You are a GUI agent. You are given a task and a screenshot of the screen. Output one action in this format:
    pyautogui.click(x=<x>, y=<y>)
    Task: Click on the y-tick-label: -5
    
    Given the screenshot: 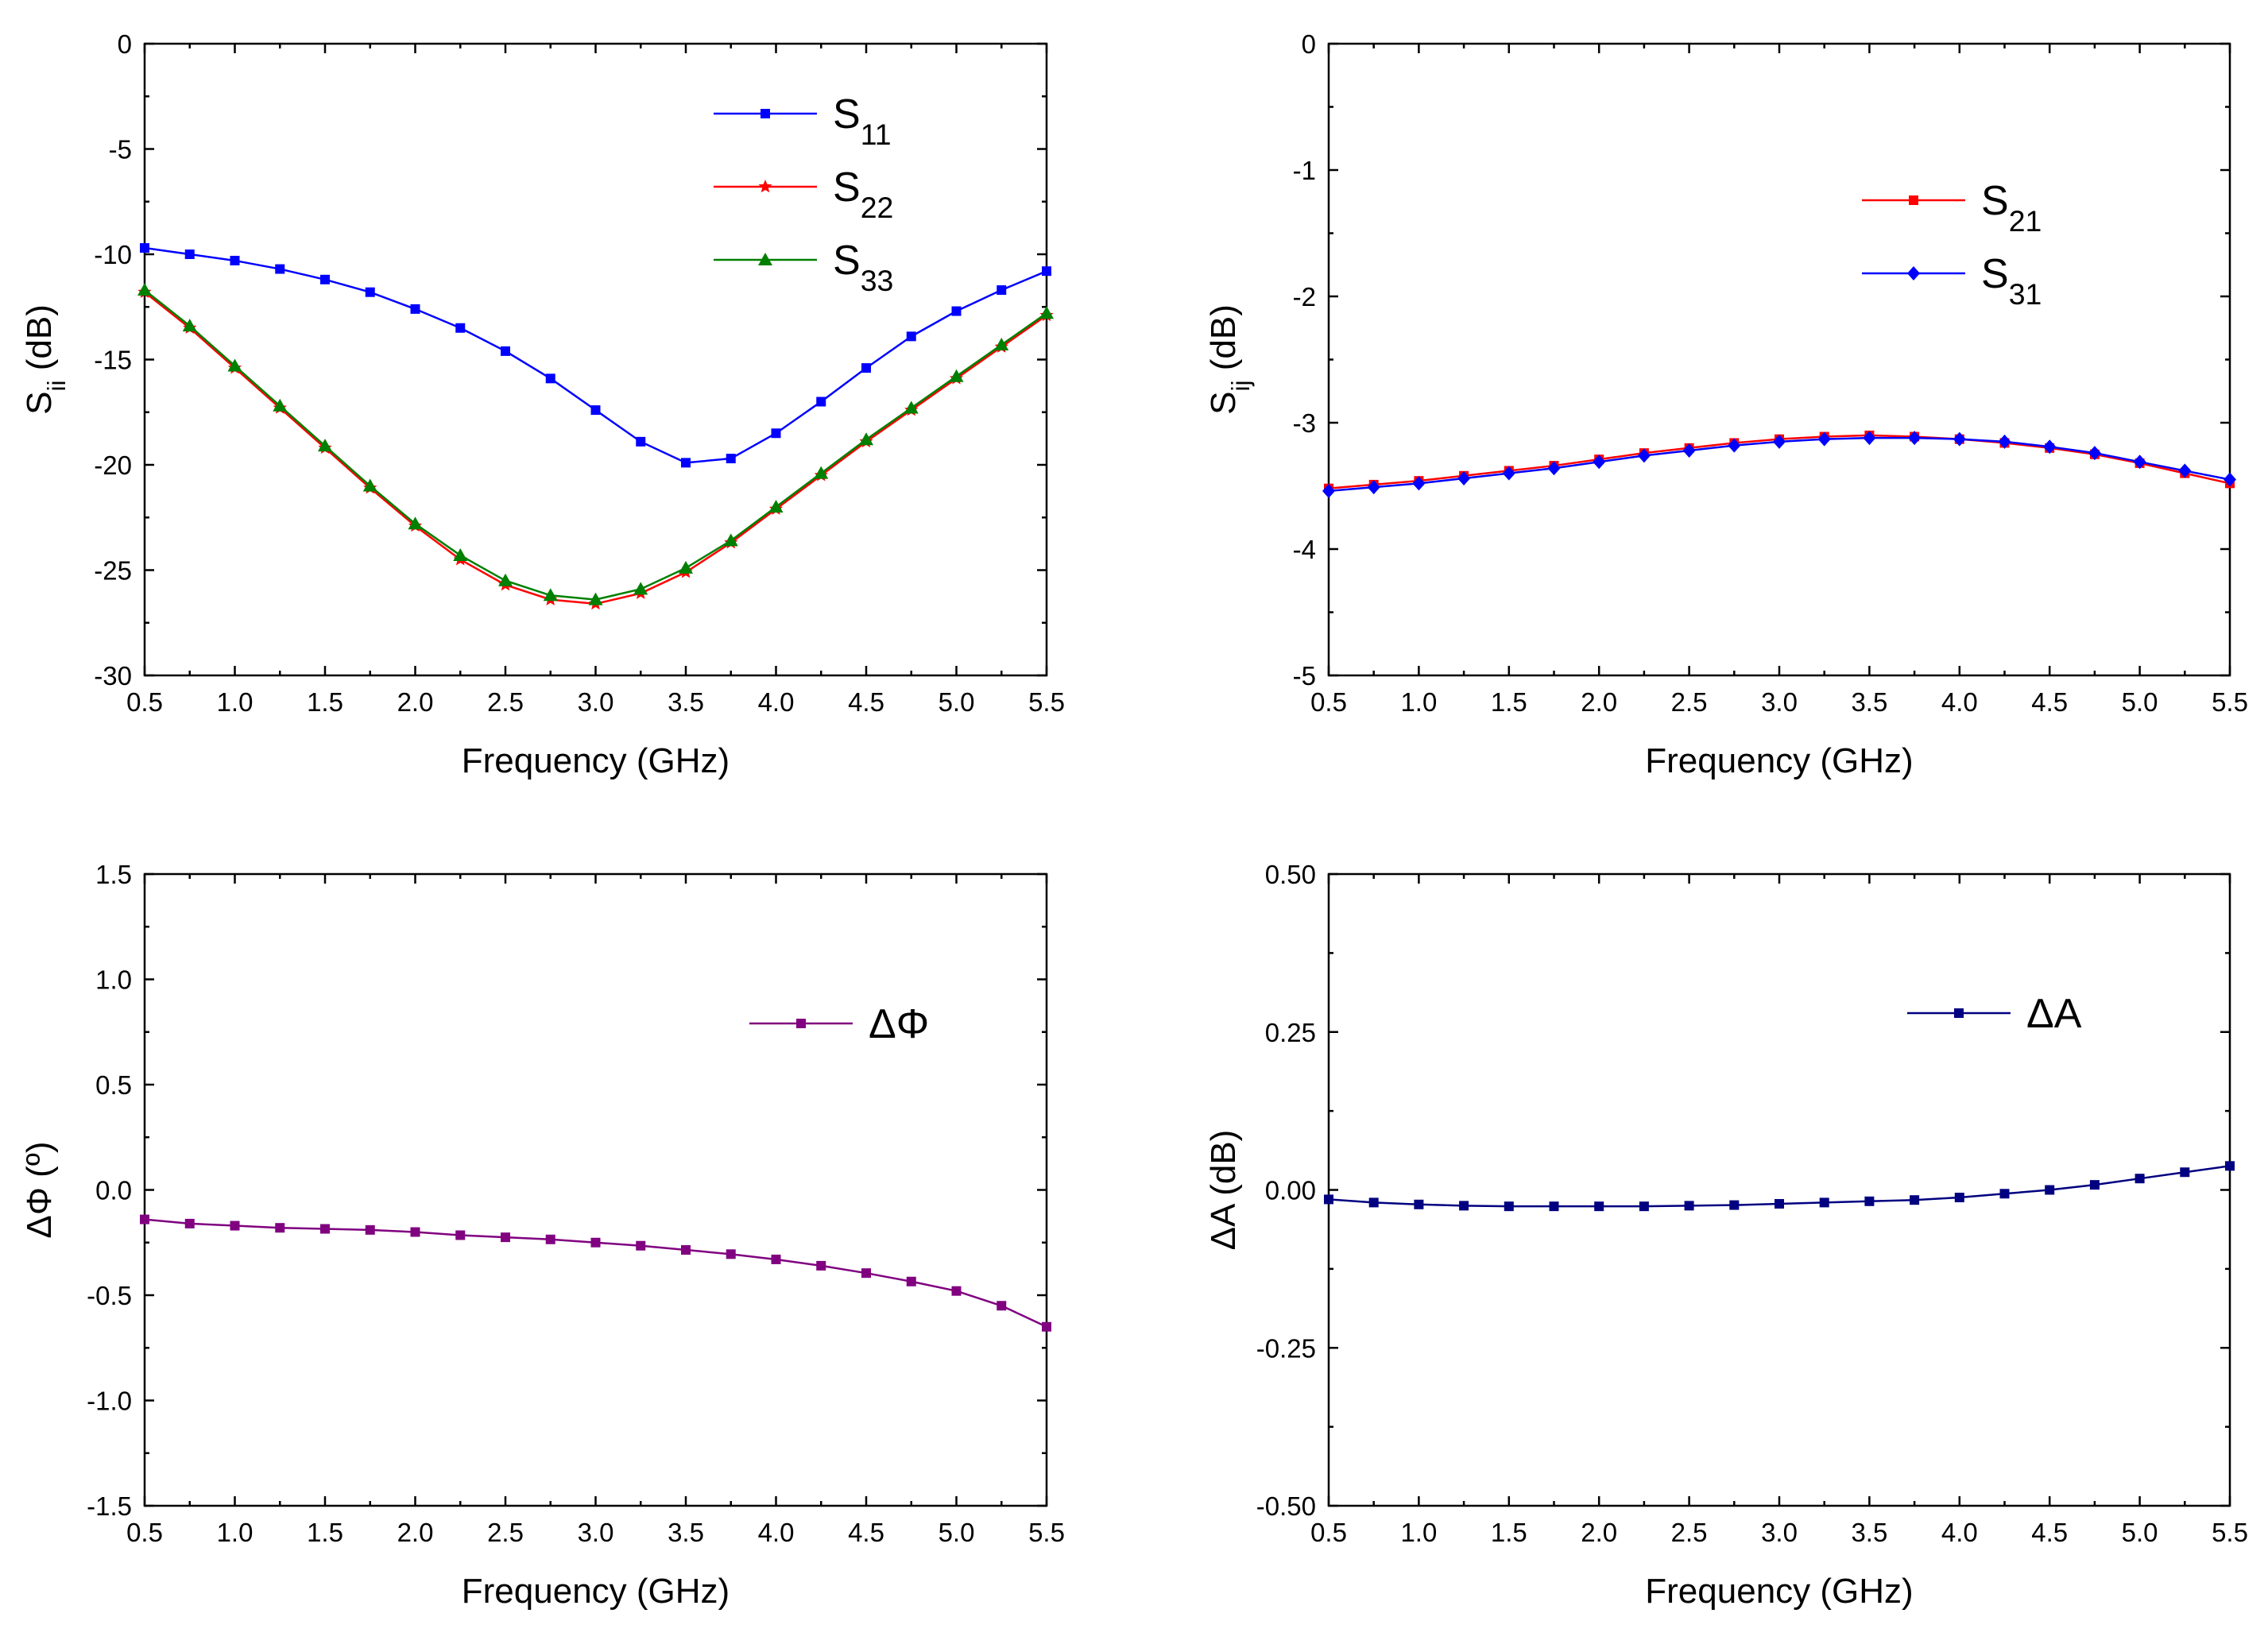 What is the action you would take?
    pyautogui.click(x=1304, y=676)
    